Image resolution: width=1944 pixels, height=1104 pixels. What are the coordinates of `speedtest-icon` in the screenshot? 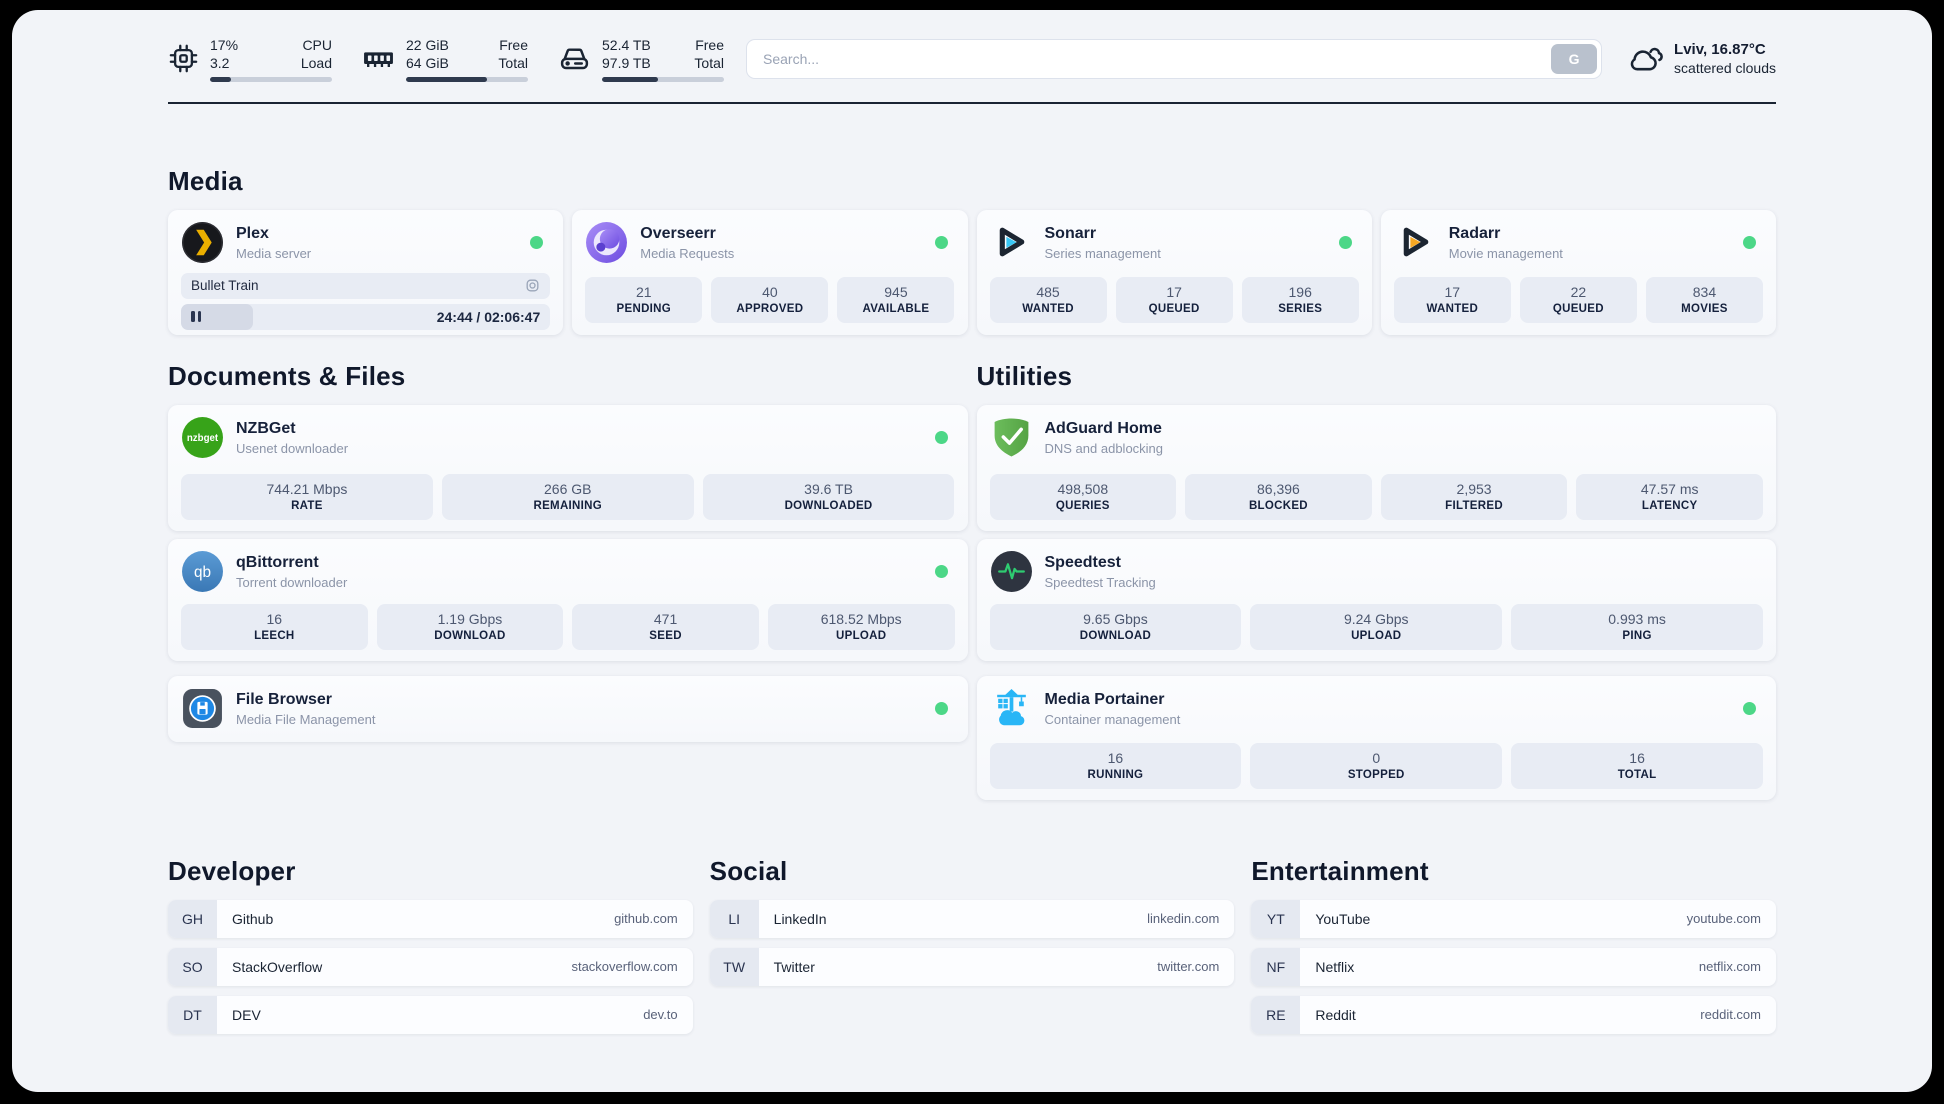 It's located at (1011, 571).